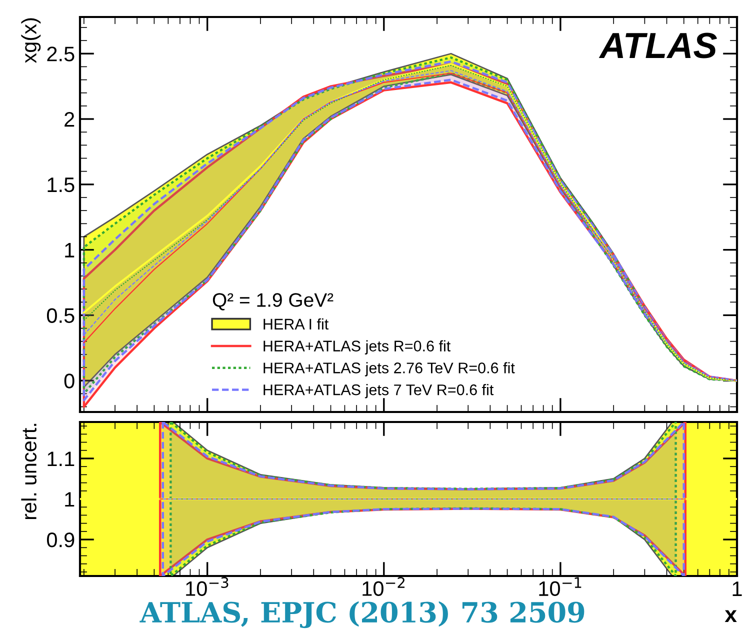  I want to click on y-tick-label: 0.9, so click(60, 540).